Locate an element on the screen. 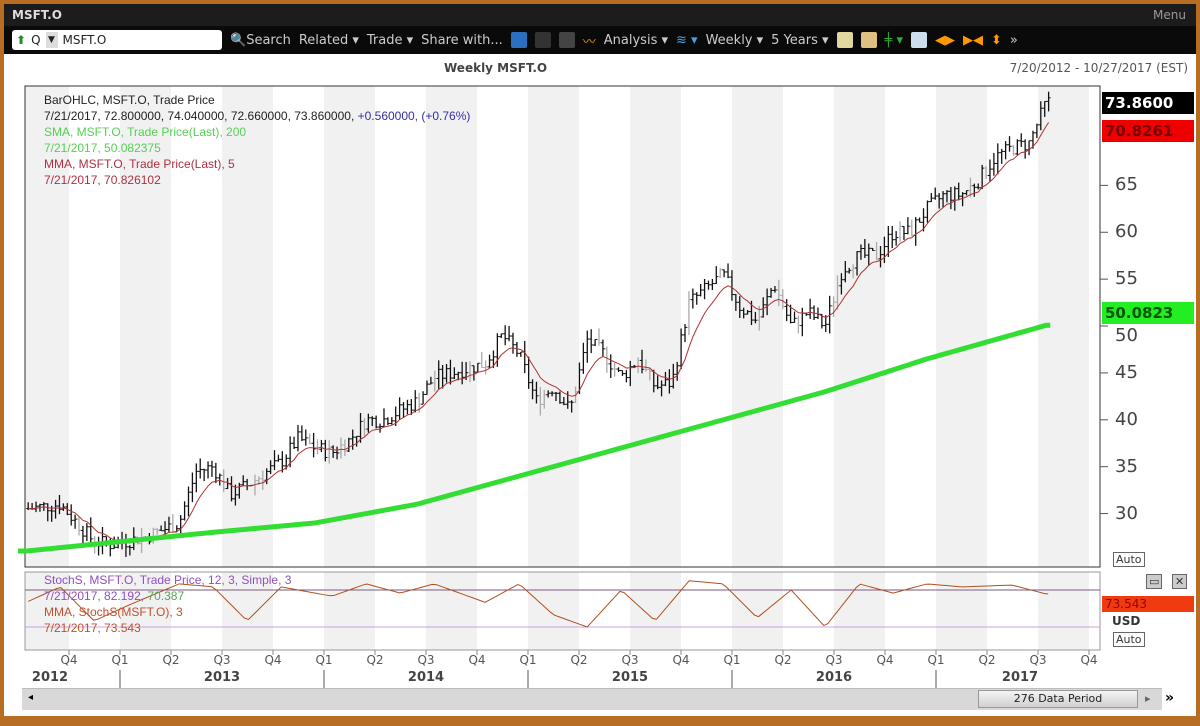 The height and width of the screenshot is (726, 1200). chevron-down-icon: ▼ is located at coordinates (51, 40).